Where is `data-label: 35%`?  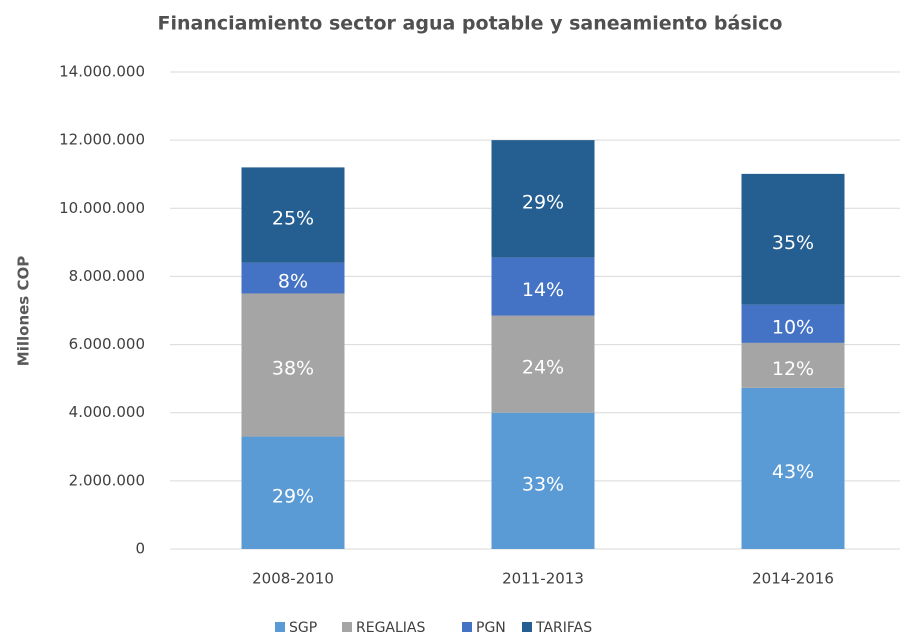
data-label: 35% is located at coordinates (793, 243).